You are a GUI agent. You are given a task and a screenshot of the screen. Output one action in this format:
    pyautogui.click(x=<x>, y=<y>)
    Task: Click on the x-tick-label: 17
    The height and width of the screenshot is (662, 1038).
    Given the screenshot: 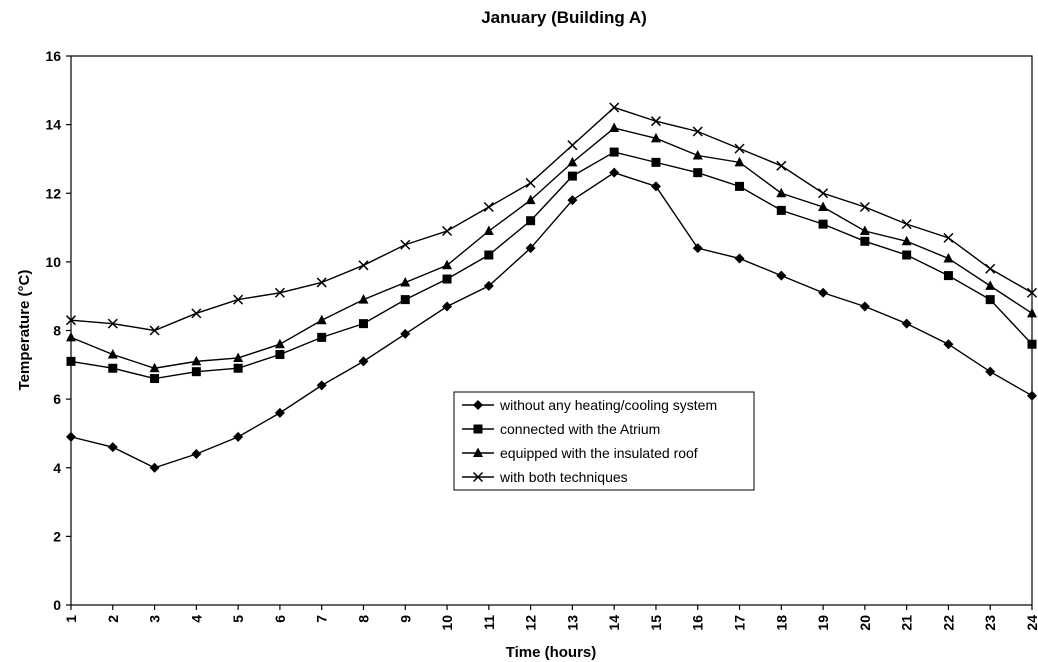 What is the action you would take?
    pyautogui.click(x=740, y=623)
    